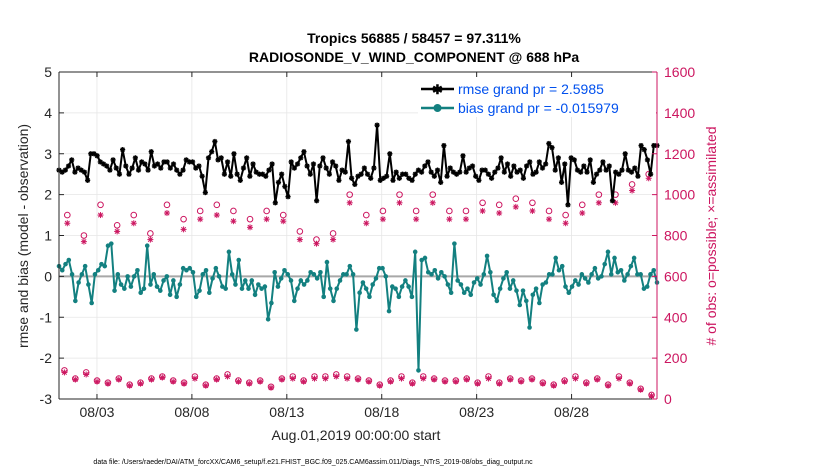 This screenshot has height=470, width=830. What do you see at coordinates (538, 108) in the screenshot?
I see `legend-bias-label: bias grand pr = -0.015979` at bounding box center [538, 108].